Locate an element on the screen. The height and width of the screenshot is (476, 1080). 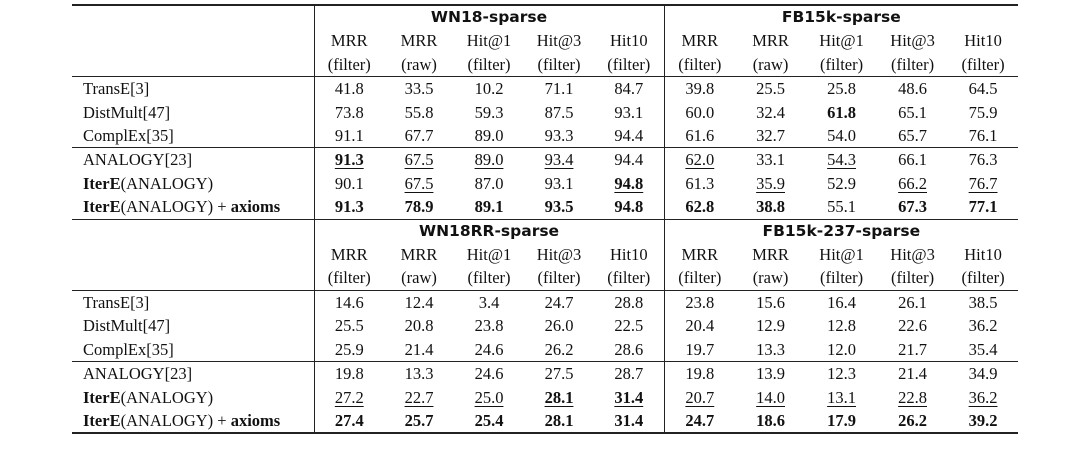
value: 10.2 is located at coordinates (489, 89).